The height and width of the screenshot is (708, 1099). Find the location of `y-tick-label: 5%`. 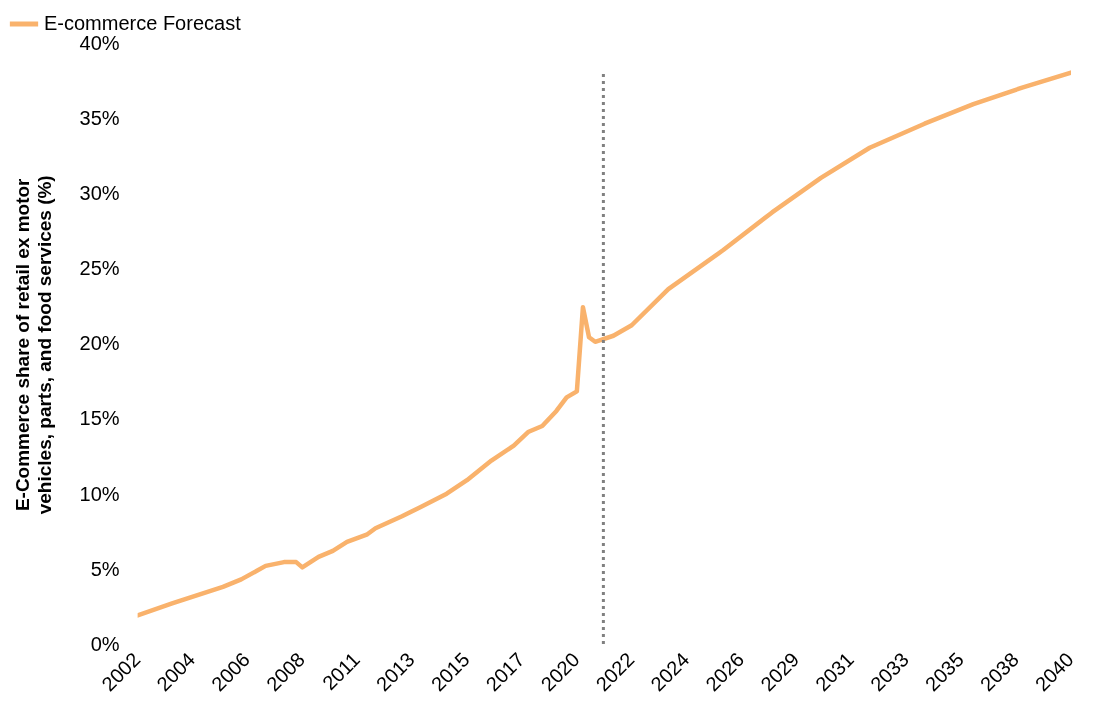

y-tick-label: 5% is located at coordinates (105, 568).